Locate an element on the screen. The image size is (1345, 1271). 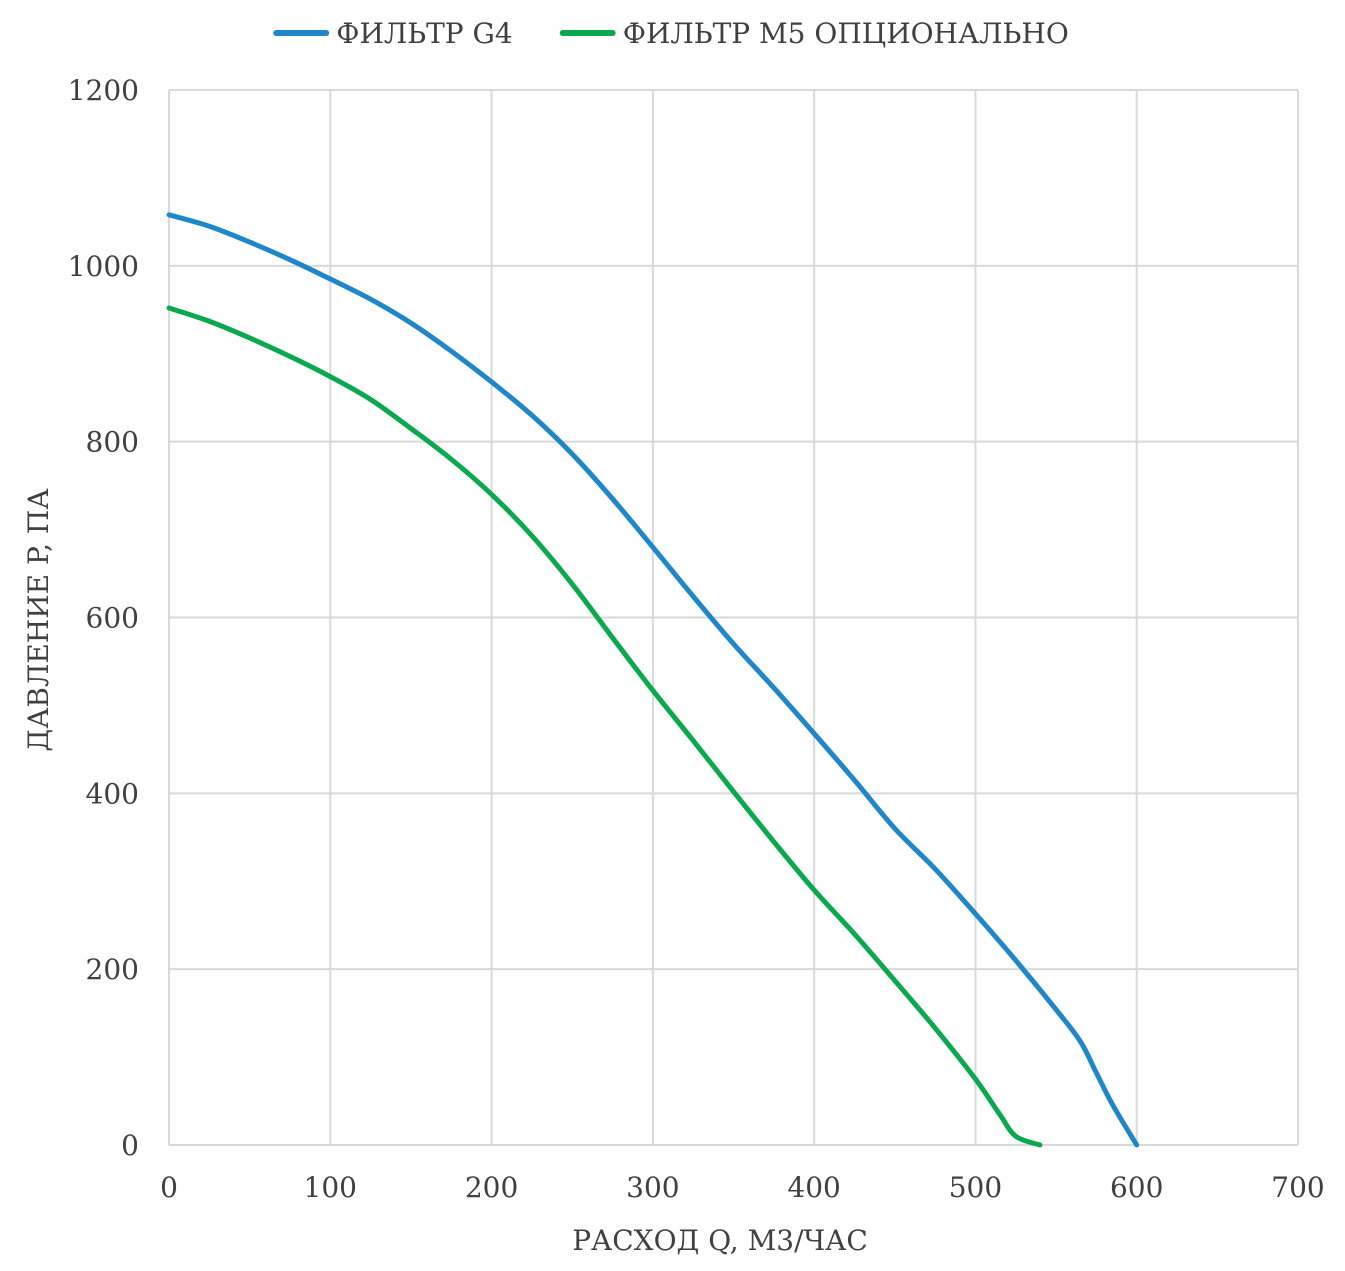
x-tick-label: 400 is located at coordinates (813, 1187).